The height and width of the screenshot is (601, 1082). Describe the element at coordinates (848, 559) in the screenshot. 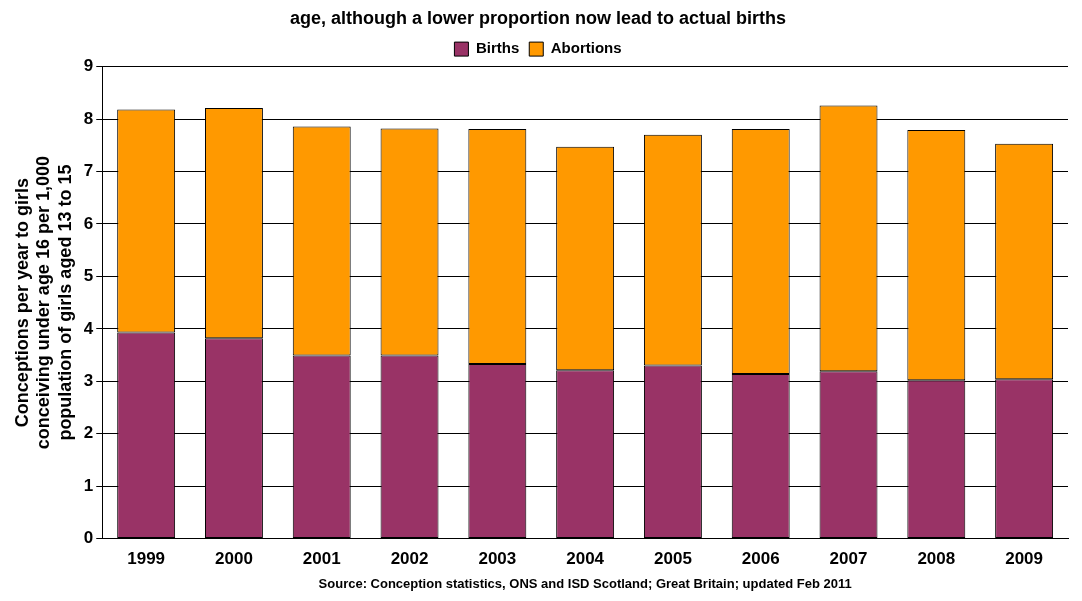

I see `x-tick-label: 2007` at that location.